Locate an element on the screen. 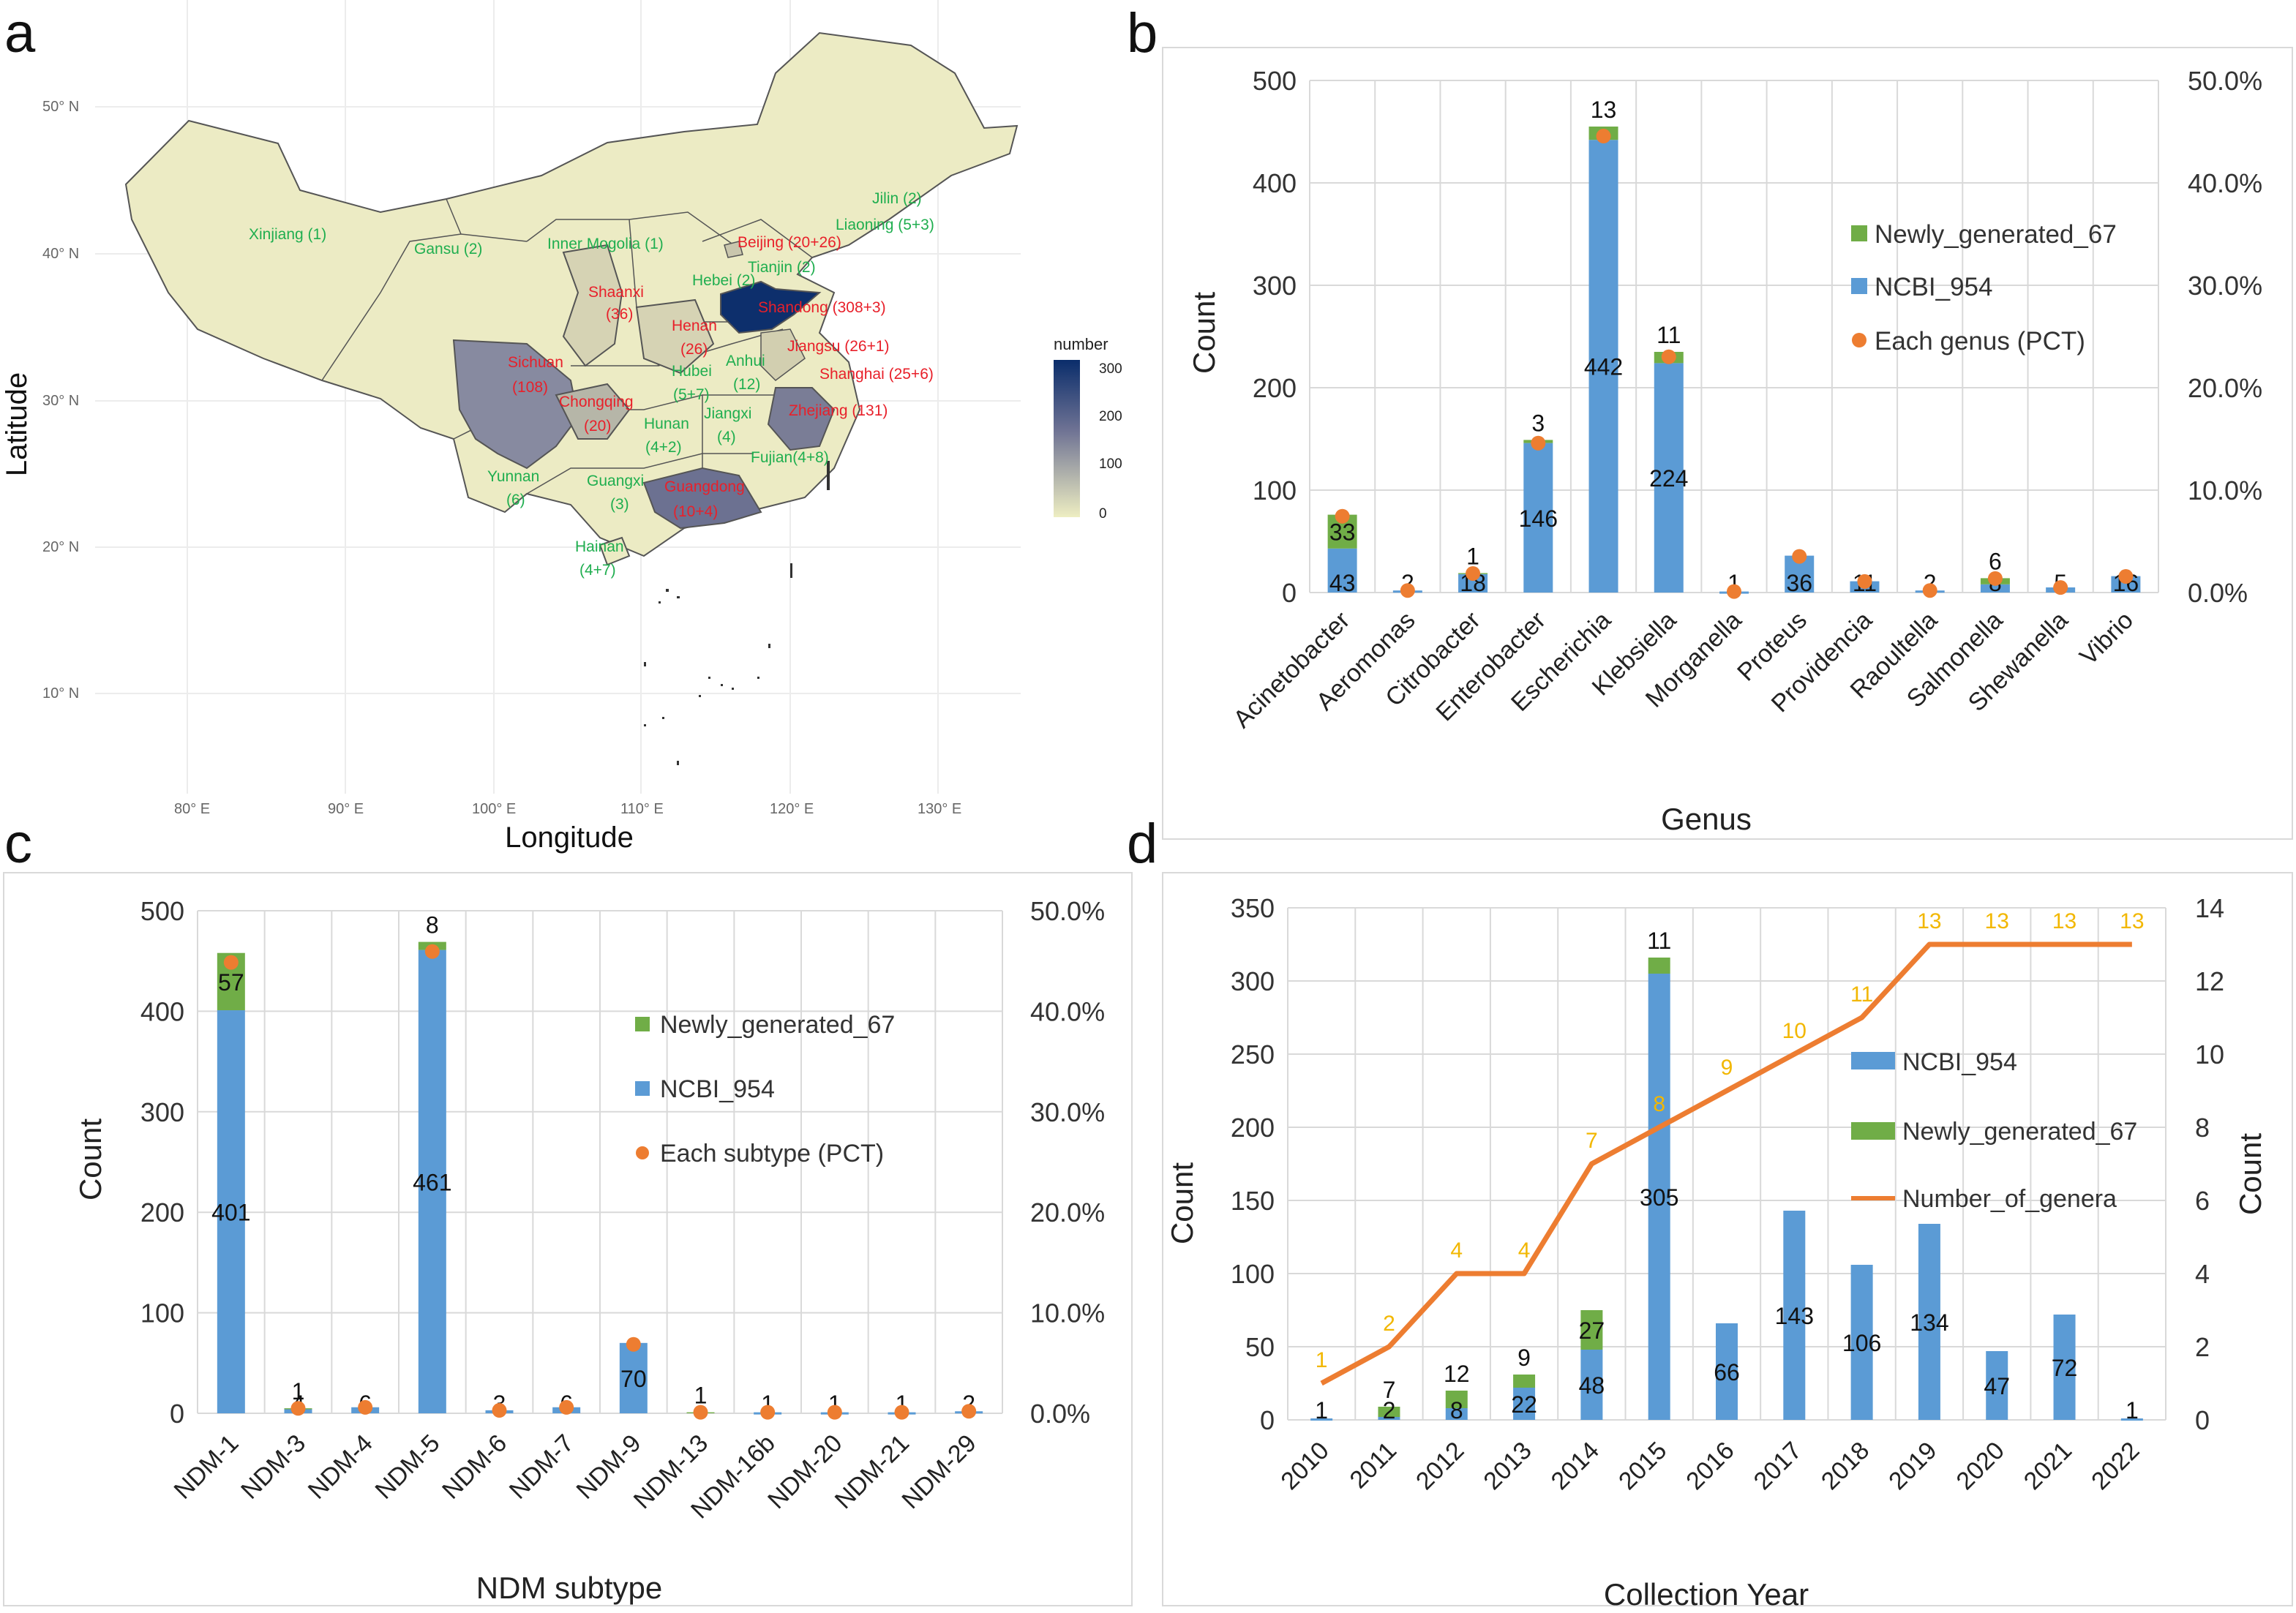 The image size is (2296, 1613). map-label: (26) is located at coordinates (694, 349).